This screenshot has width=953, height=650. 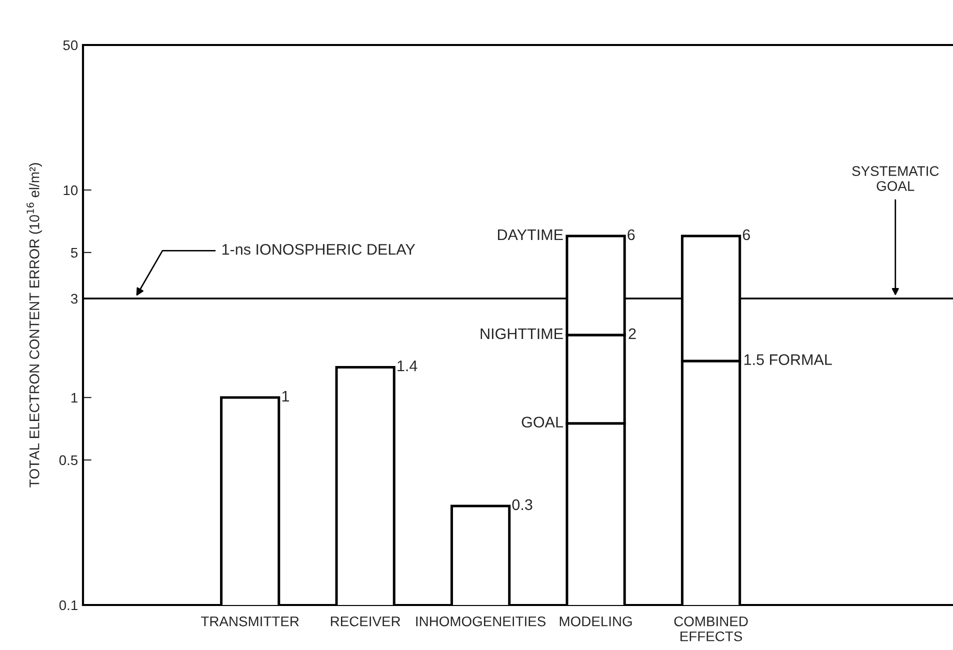 What do you see at coordinates (74, 299) in the screenshot?
I see `y-tick-label: 3` at bounding box center [74, 299].